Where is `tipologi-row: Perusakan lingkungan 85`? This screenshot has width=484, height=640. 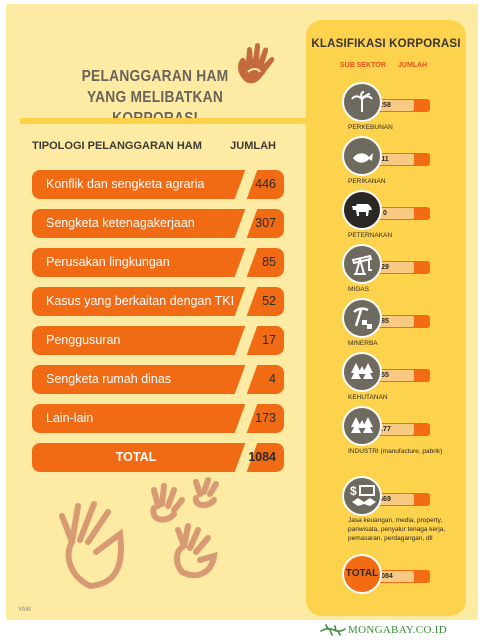
tipologi-row: Perusakan lingkungan 85 is located at coordinates (158, 262).